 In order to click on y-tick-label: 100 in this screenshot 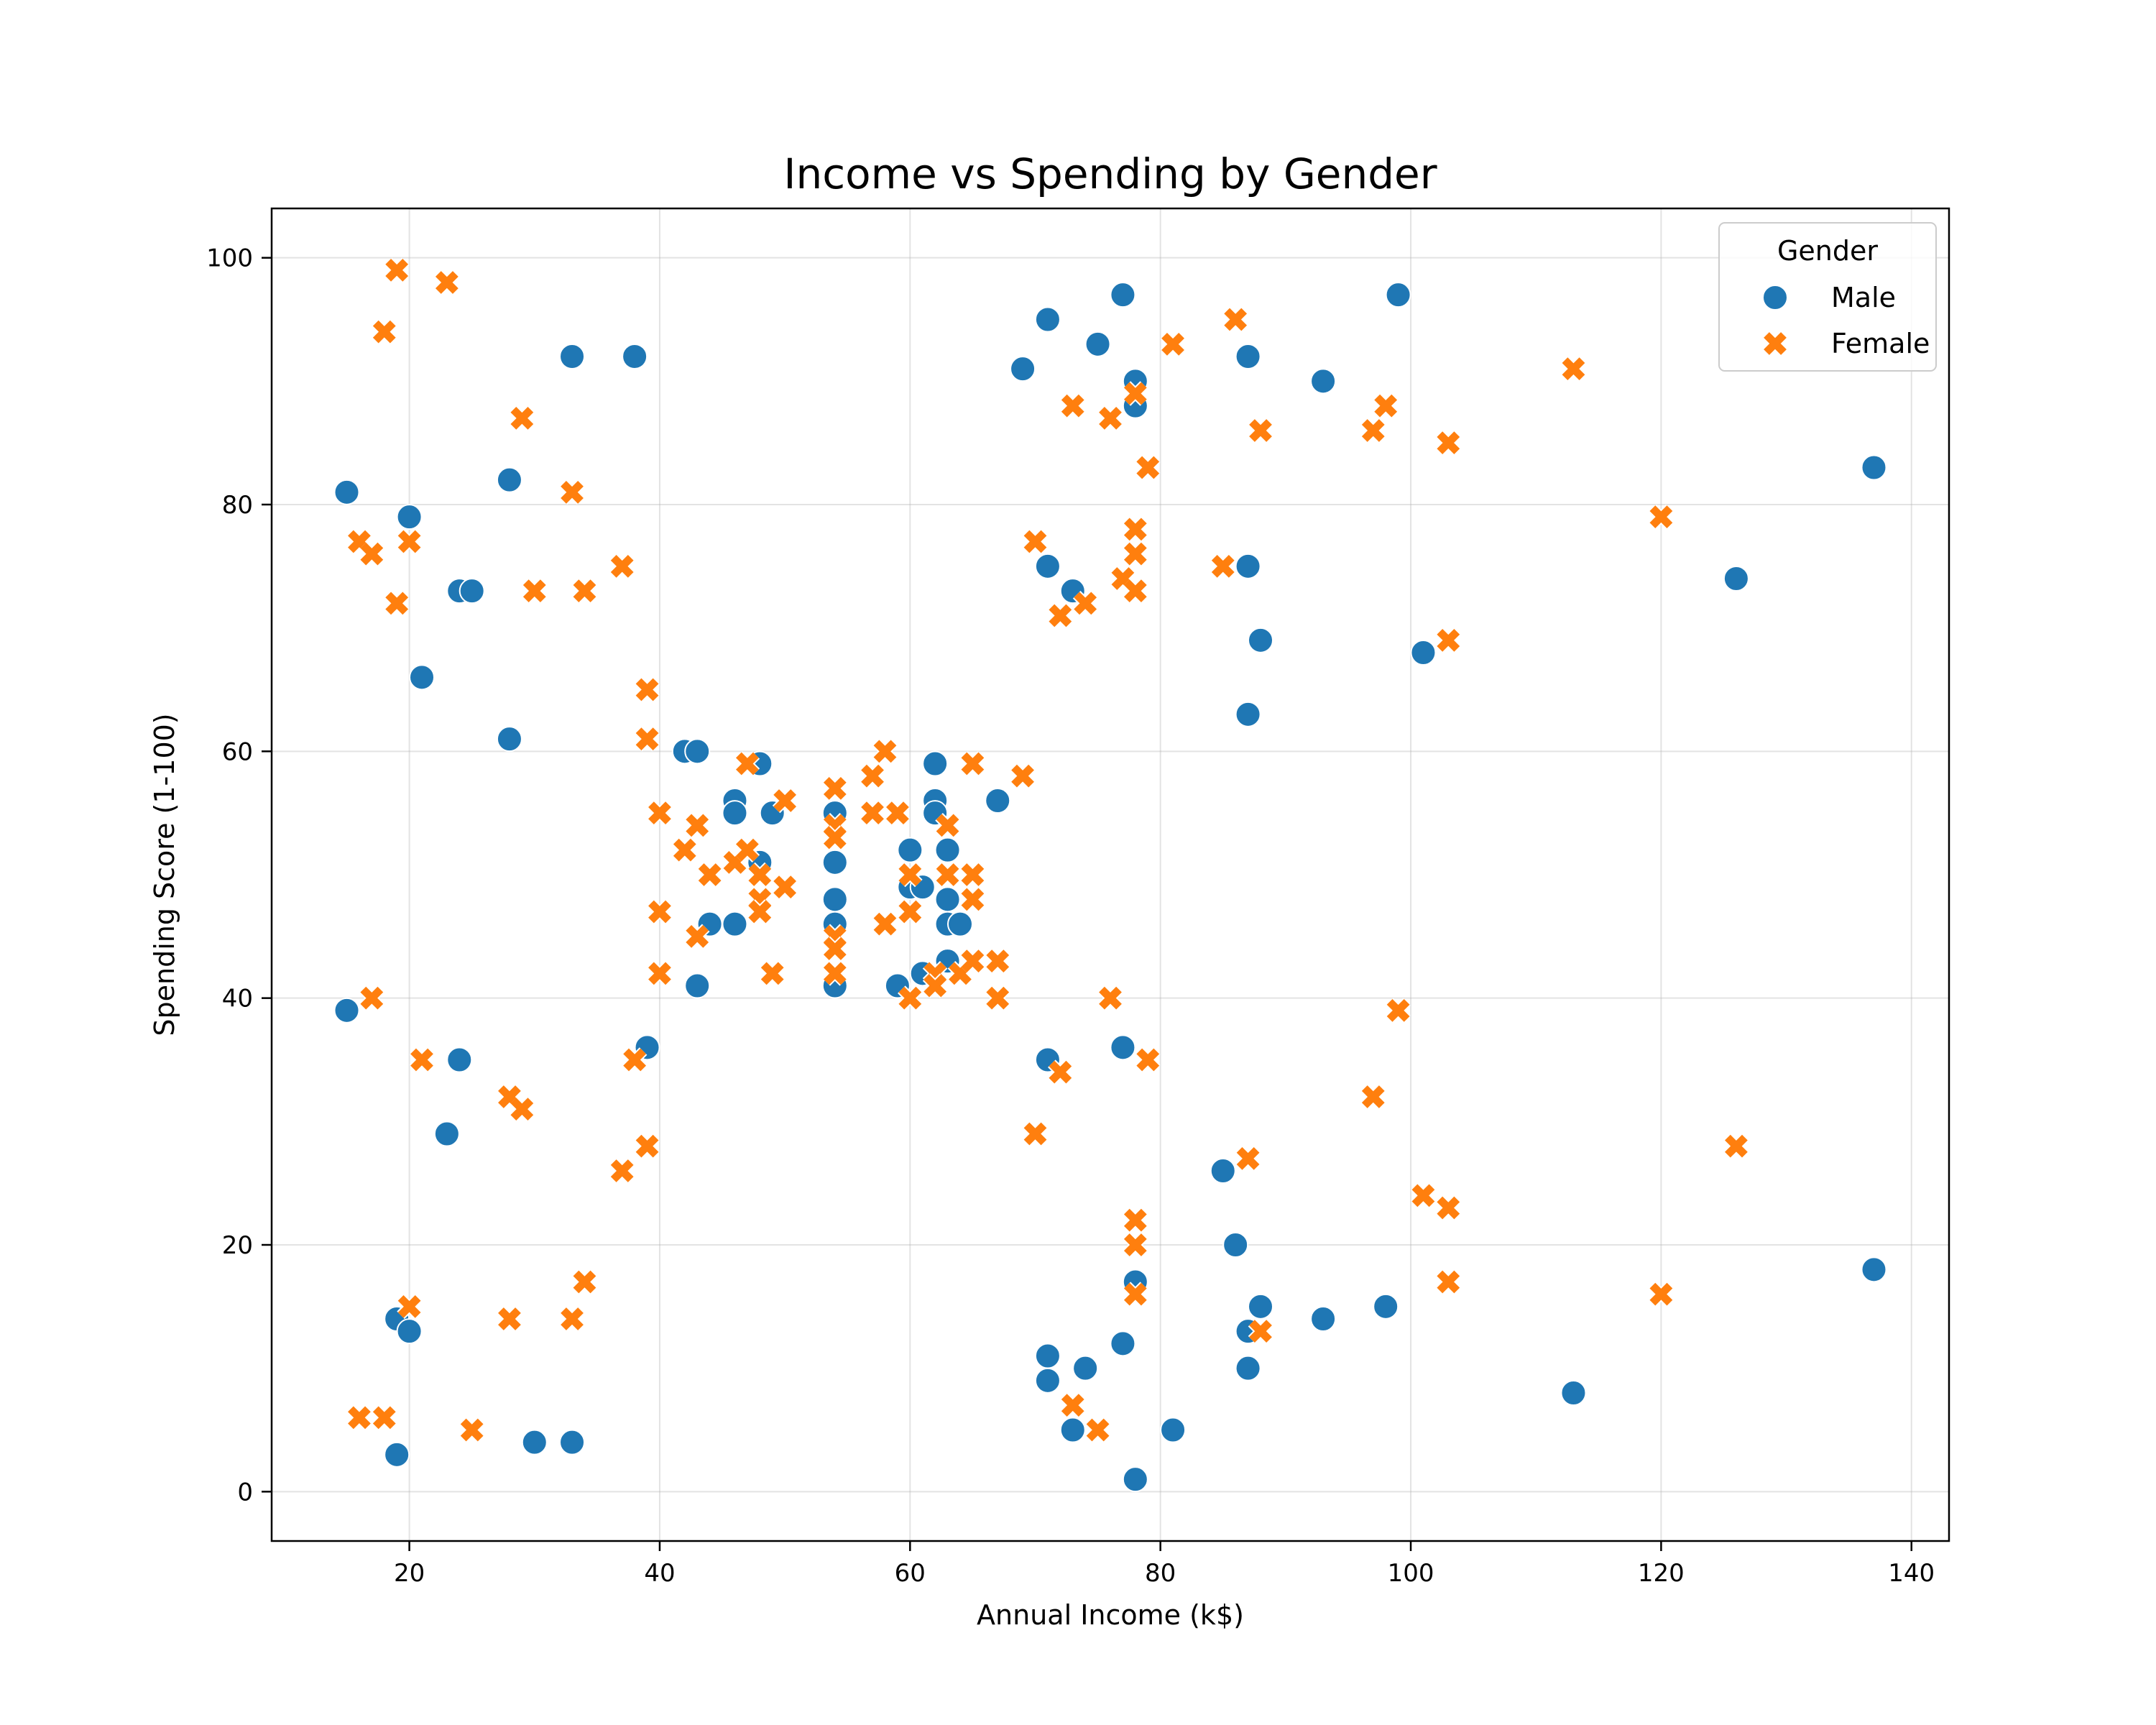, I will do `click(229, 258)`.